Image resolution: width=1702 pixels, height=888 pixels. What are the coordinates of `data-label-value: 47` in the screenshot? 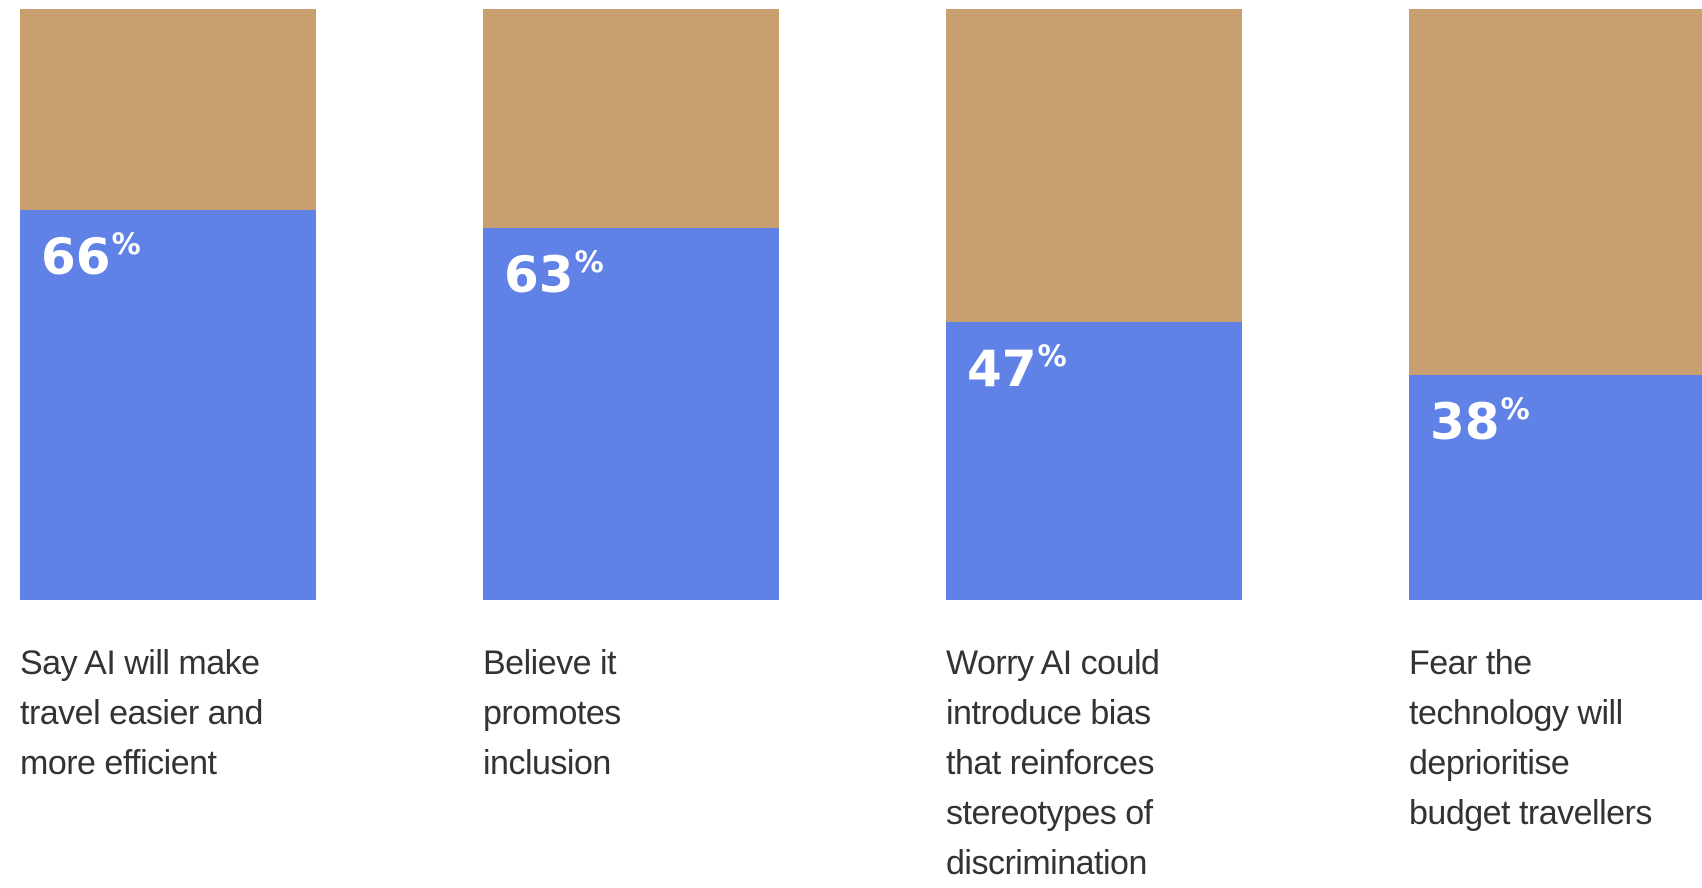 It's located at (1002, 369).